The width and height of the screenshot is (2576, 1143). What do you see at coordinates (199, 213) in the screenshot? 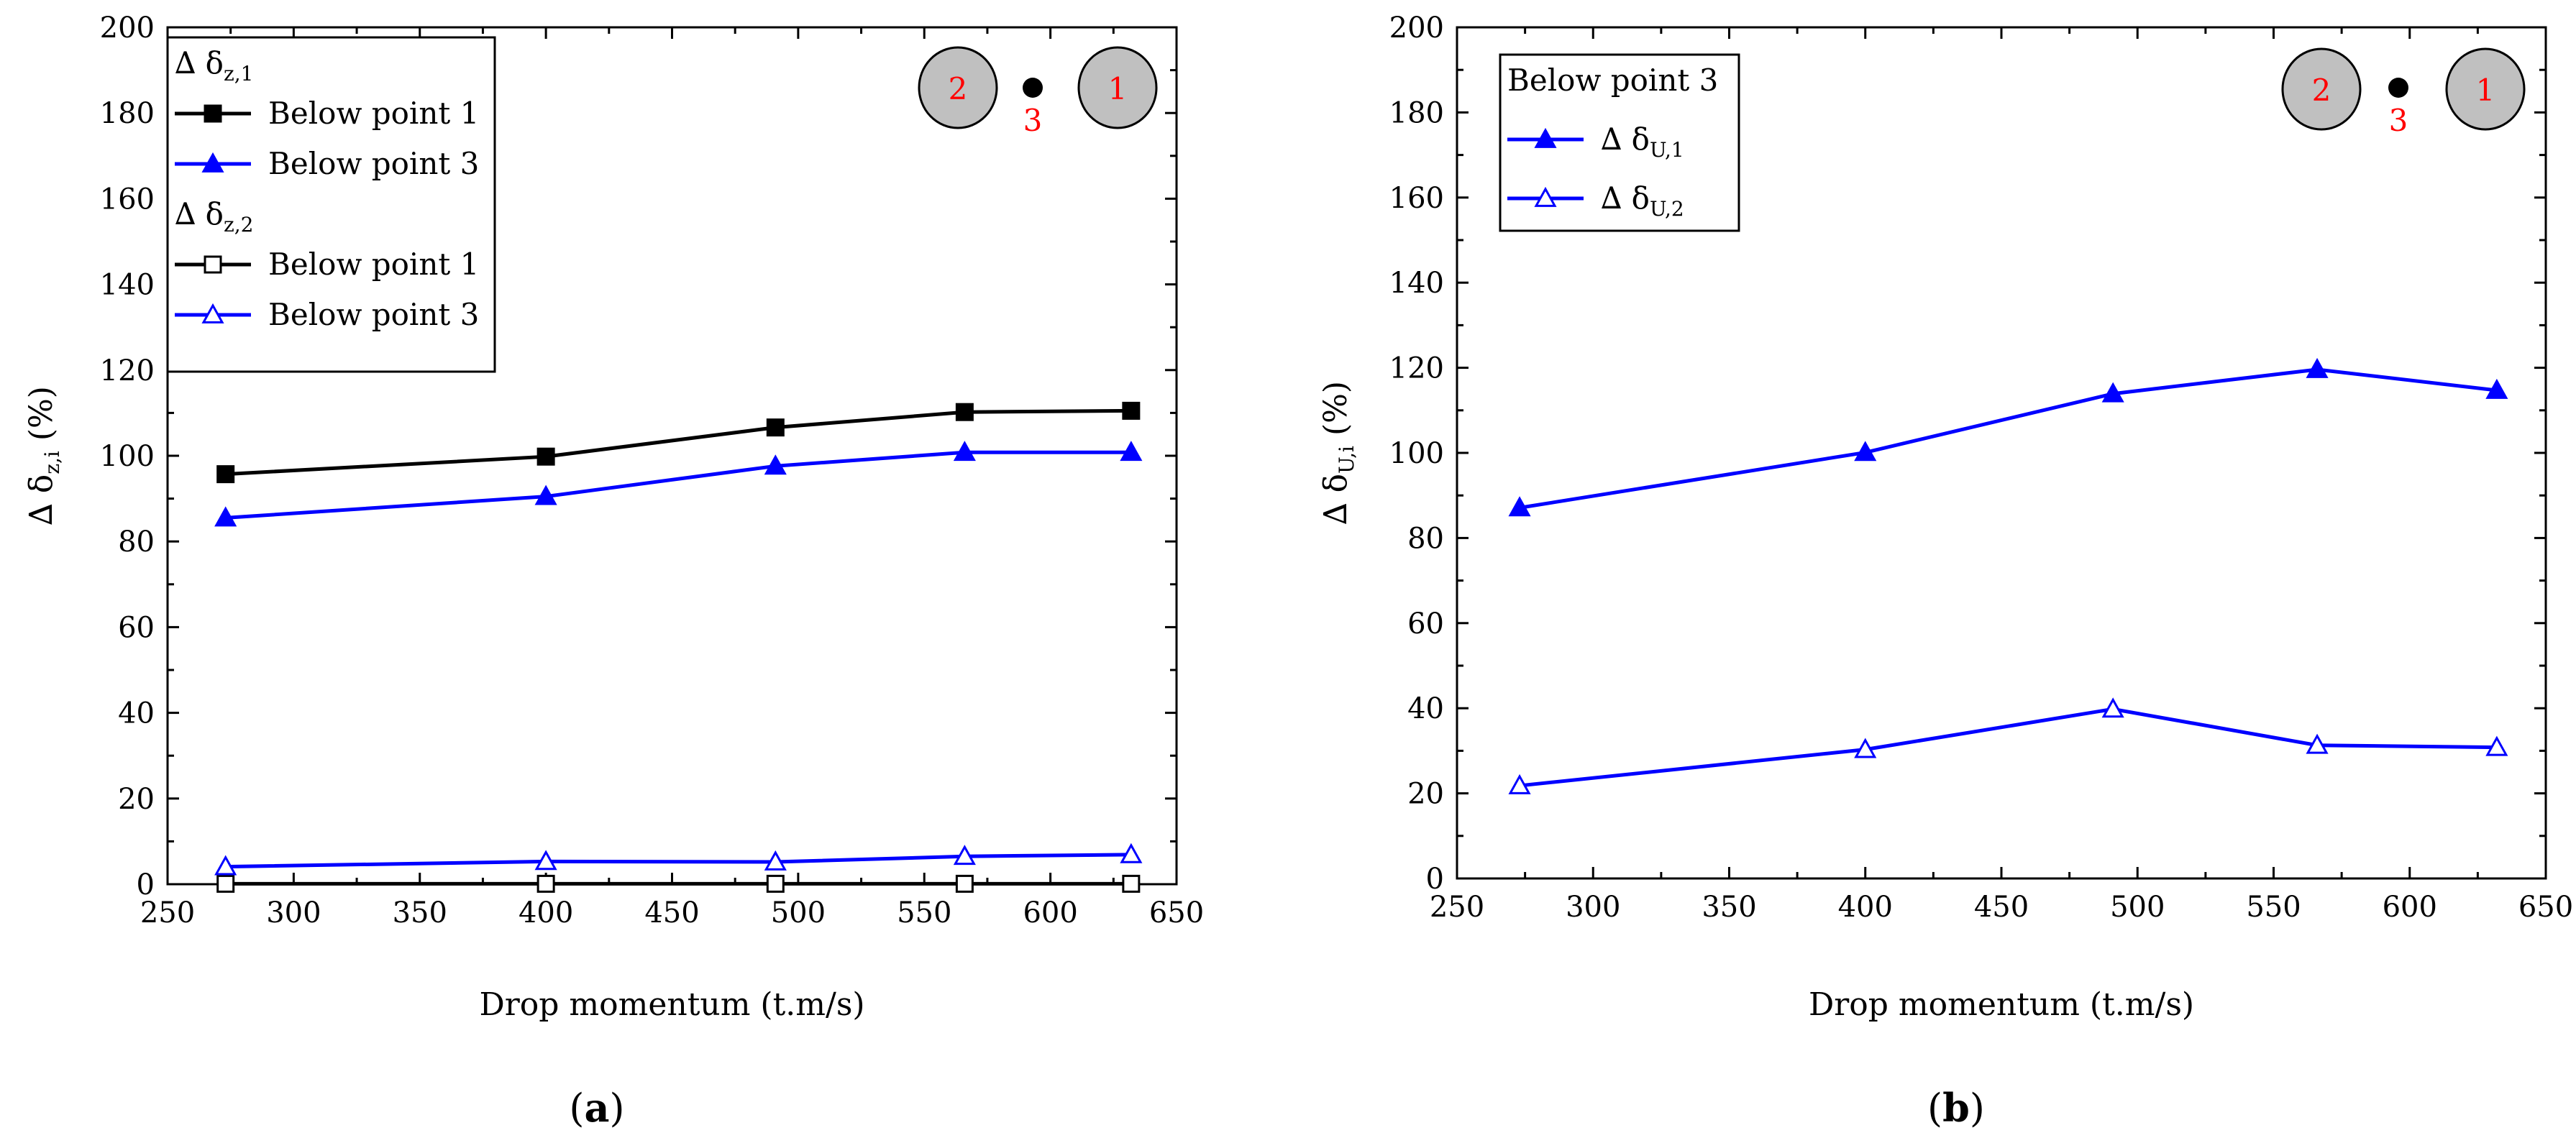
I see `legend-group-title-main: ∆ δ` at bounding box center [199, 213].